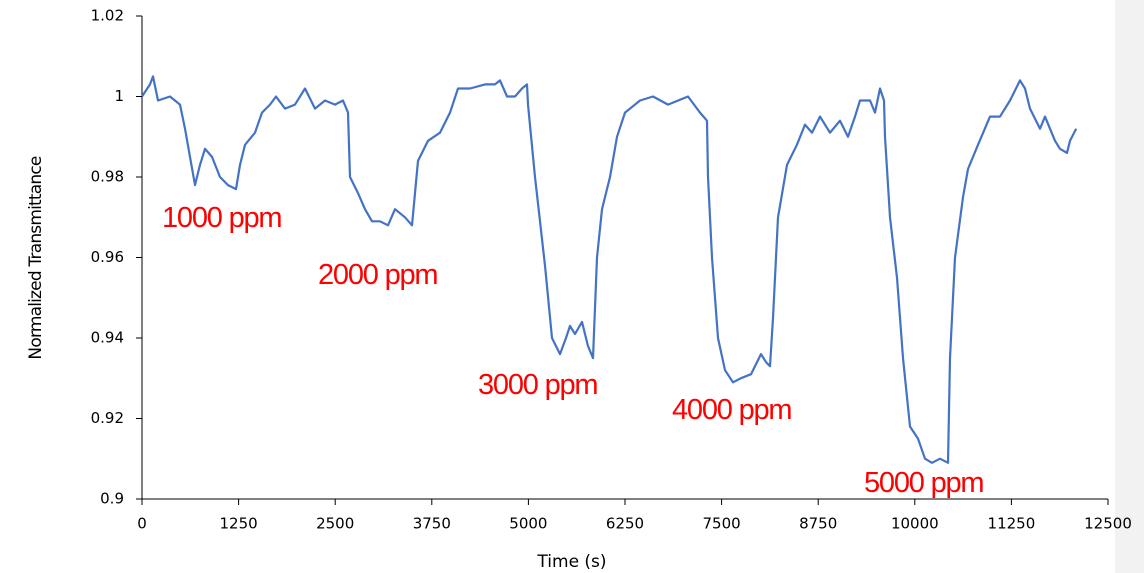 The image size is (1144, 573). I want to click on annotation: 3000 ppm, so click(537, 385).